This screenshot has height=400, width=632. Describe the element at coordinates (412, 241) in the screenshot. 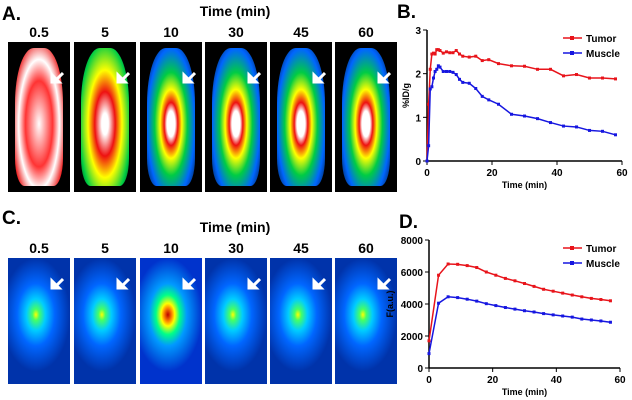

I see `y-tick-label: 8000` at that location.